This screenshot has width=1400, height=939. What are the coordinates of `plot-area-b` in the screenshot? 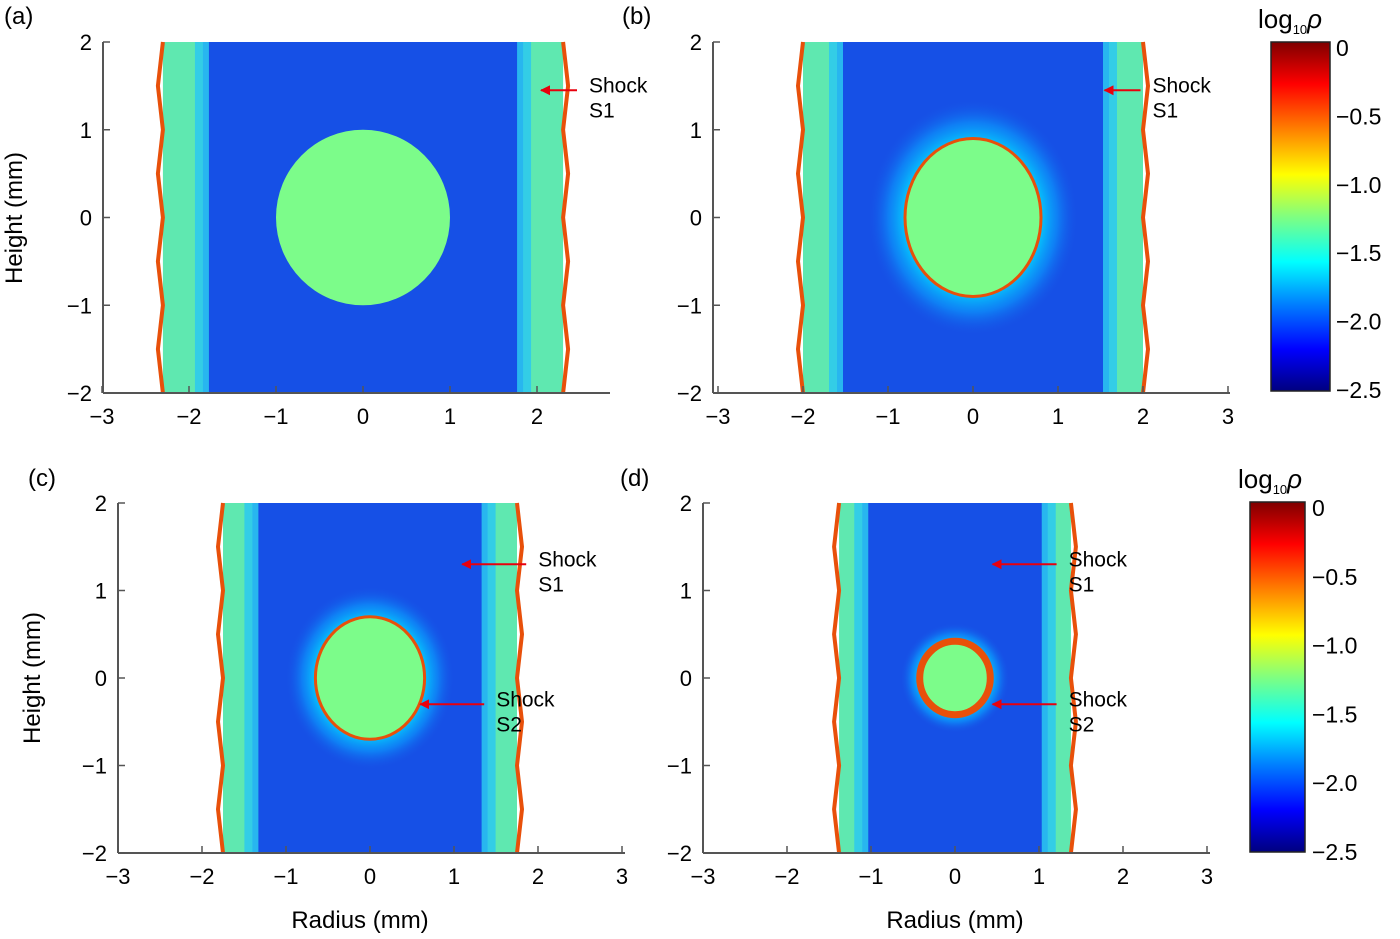 It's located at (973, 217).